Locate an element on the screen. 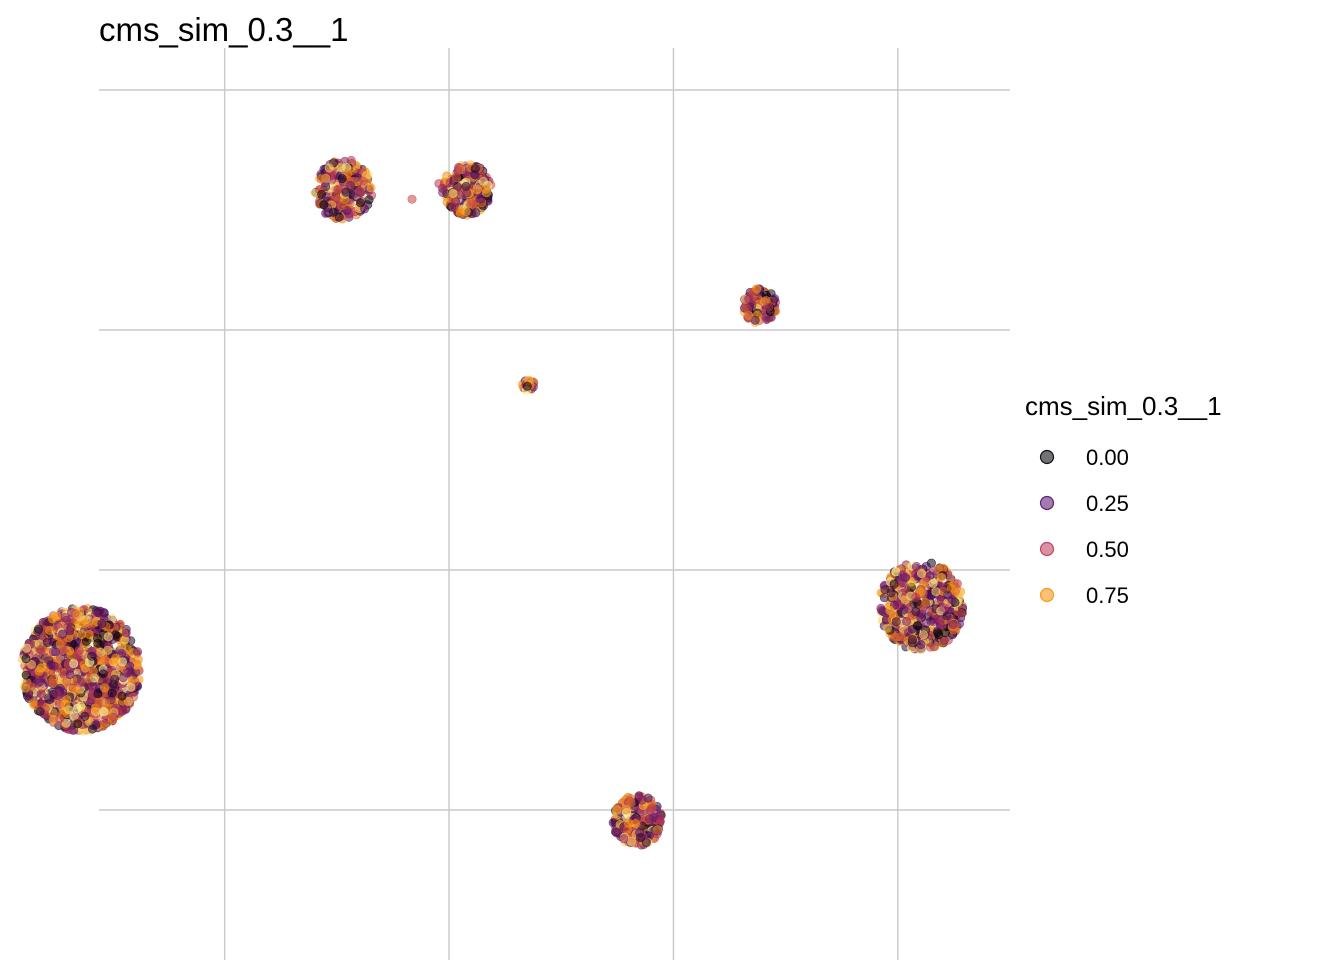  legend-entry: 0.00 is located at coordinates (1085, 457).